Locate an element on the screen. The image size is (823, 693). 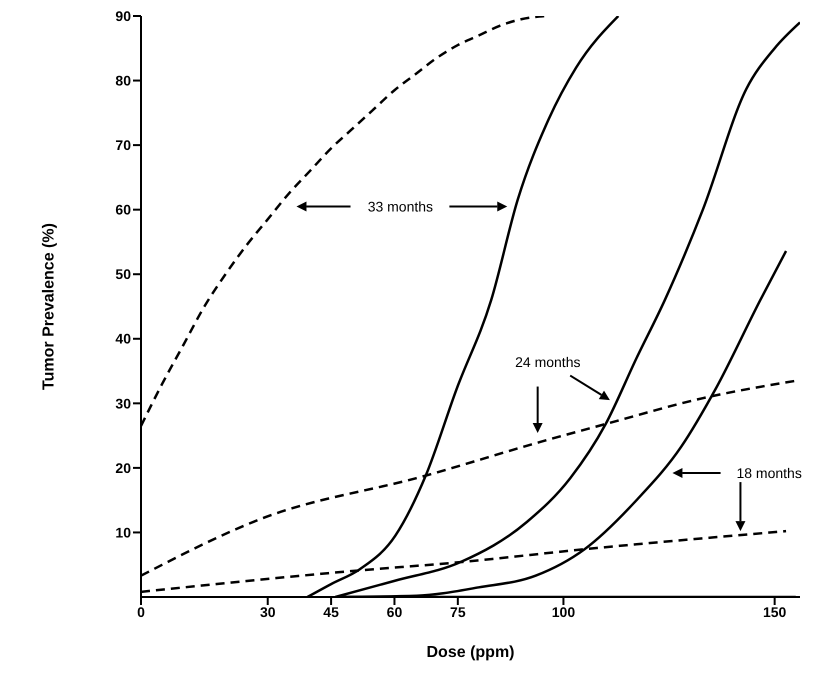
x-axis-title: Dose (ppm) is located at coordinates (470, 652).